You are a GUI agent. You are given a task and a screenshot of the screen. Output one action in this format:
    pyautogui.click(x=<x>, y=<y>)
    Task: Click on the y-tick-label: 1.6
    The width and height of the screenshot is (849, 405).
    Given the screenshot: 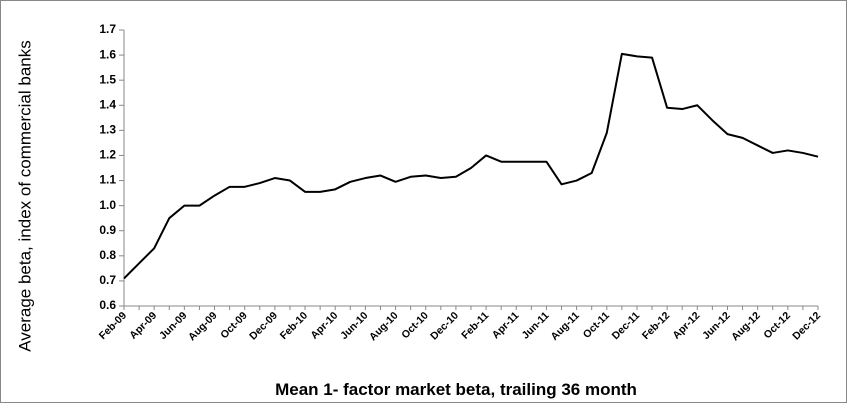 What is the action you would take?
    pyautogui.click(x=107, y=54)
    